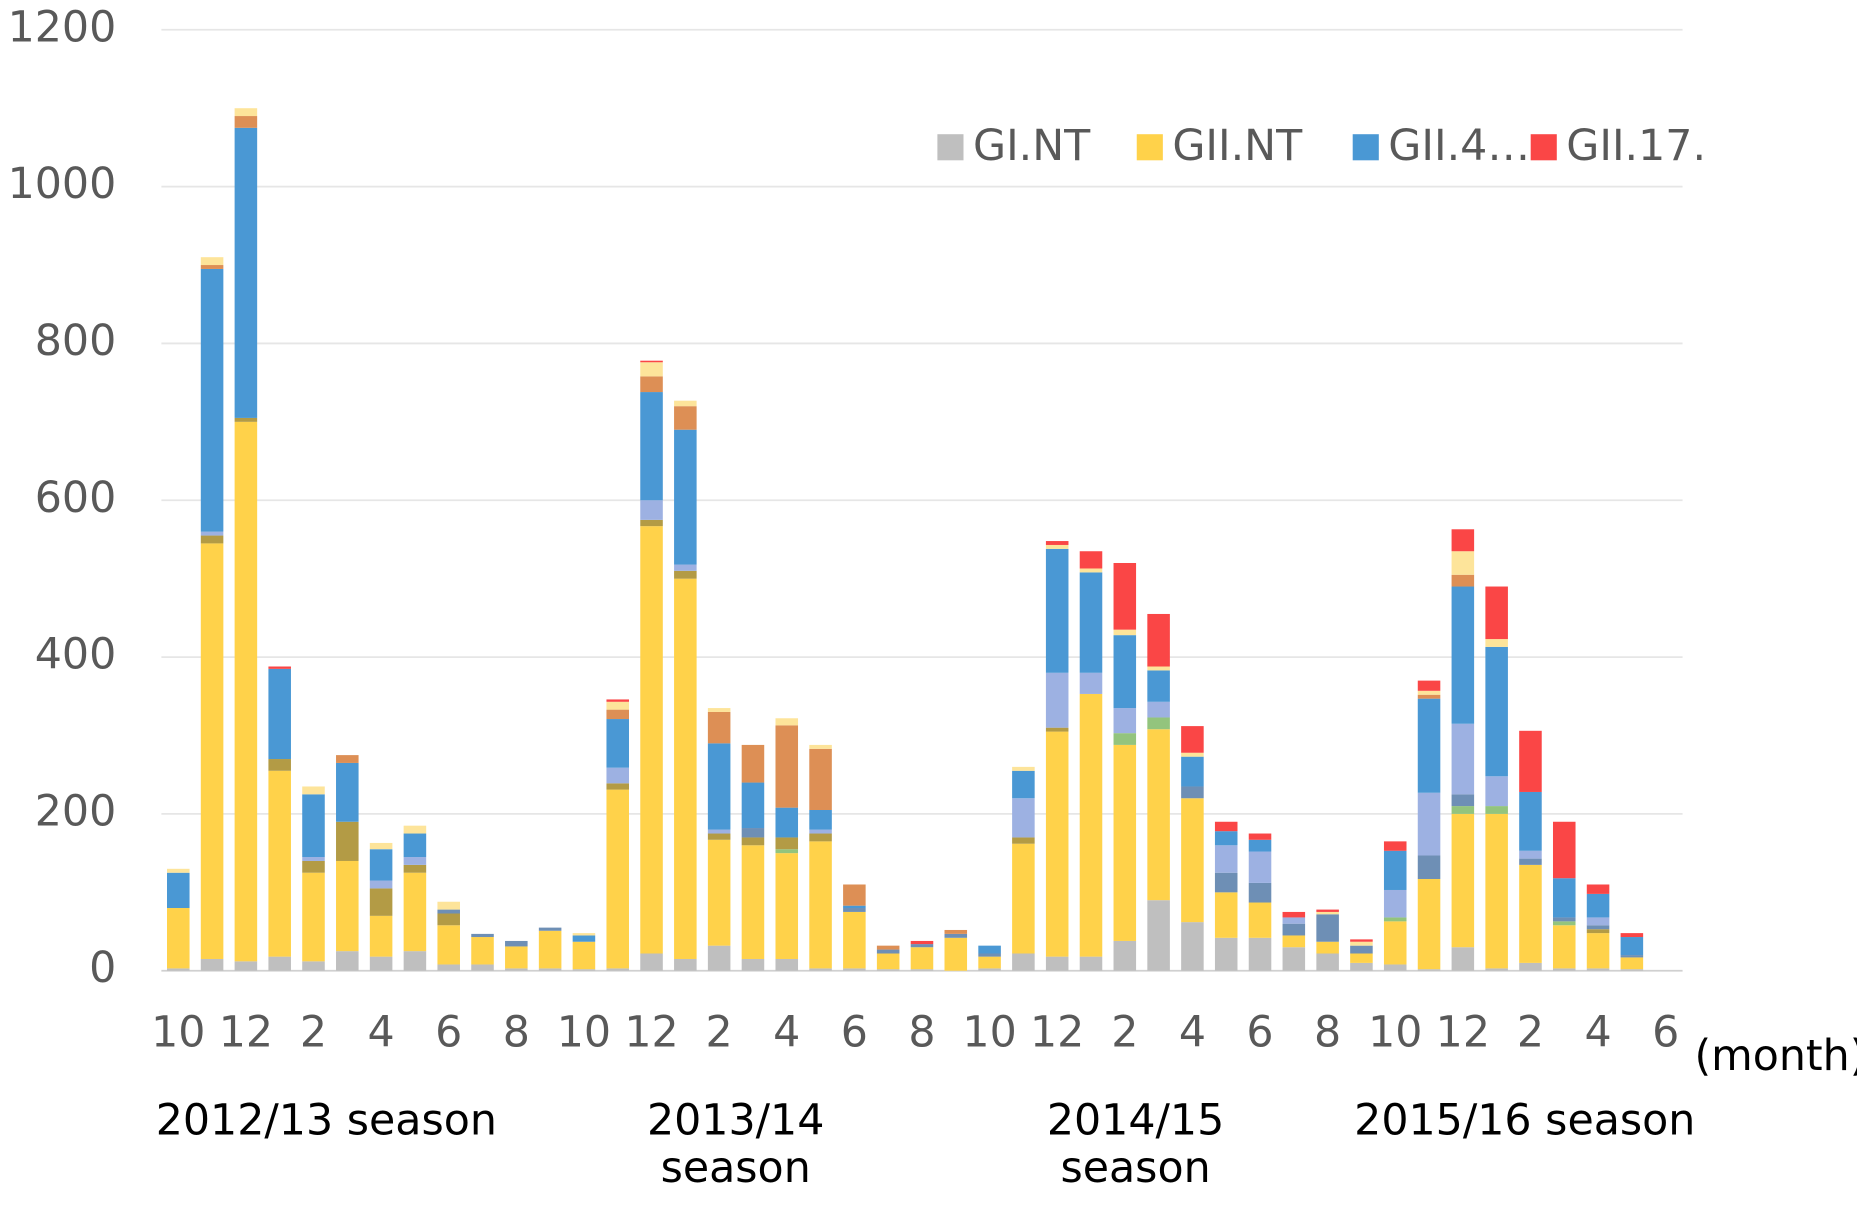 This screenshot has height=1207, width=1857. I want to click on season-label: 2013/14 season, so click(735, 1145).